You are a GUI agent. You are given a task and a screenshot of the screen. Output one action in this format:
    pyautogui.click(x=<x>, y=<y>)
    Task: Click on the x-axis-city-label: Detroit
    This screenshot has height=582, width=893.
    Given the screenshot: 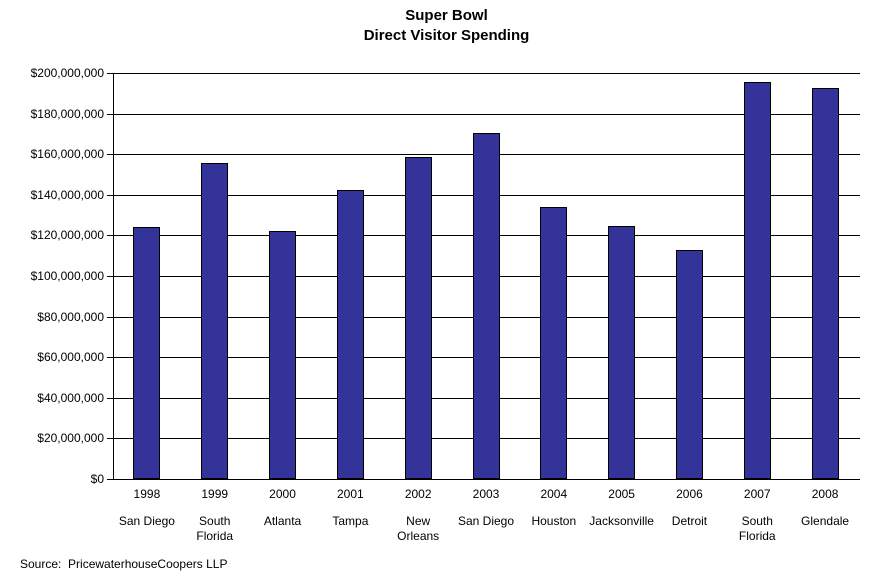 What is the action you would take?
    pyautogui.click(x=689, y=521)
    